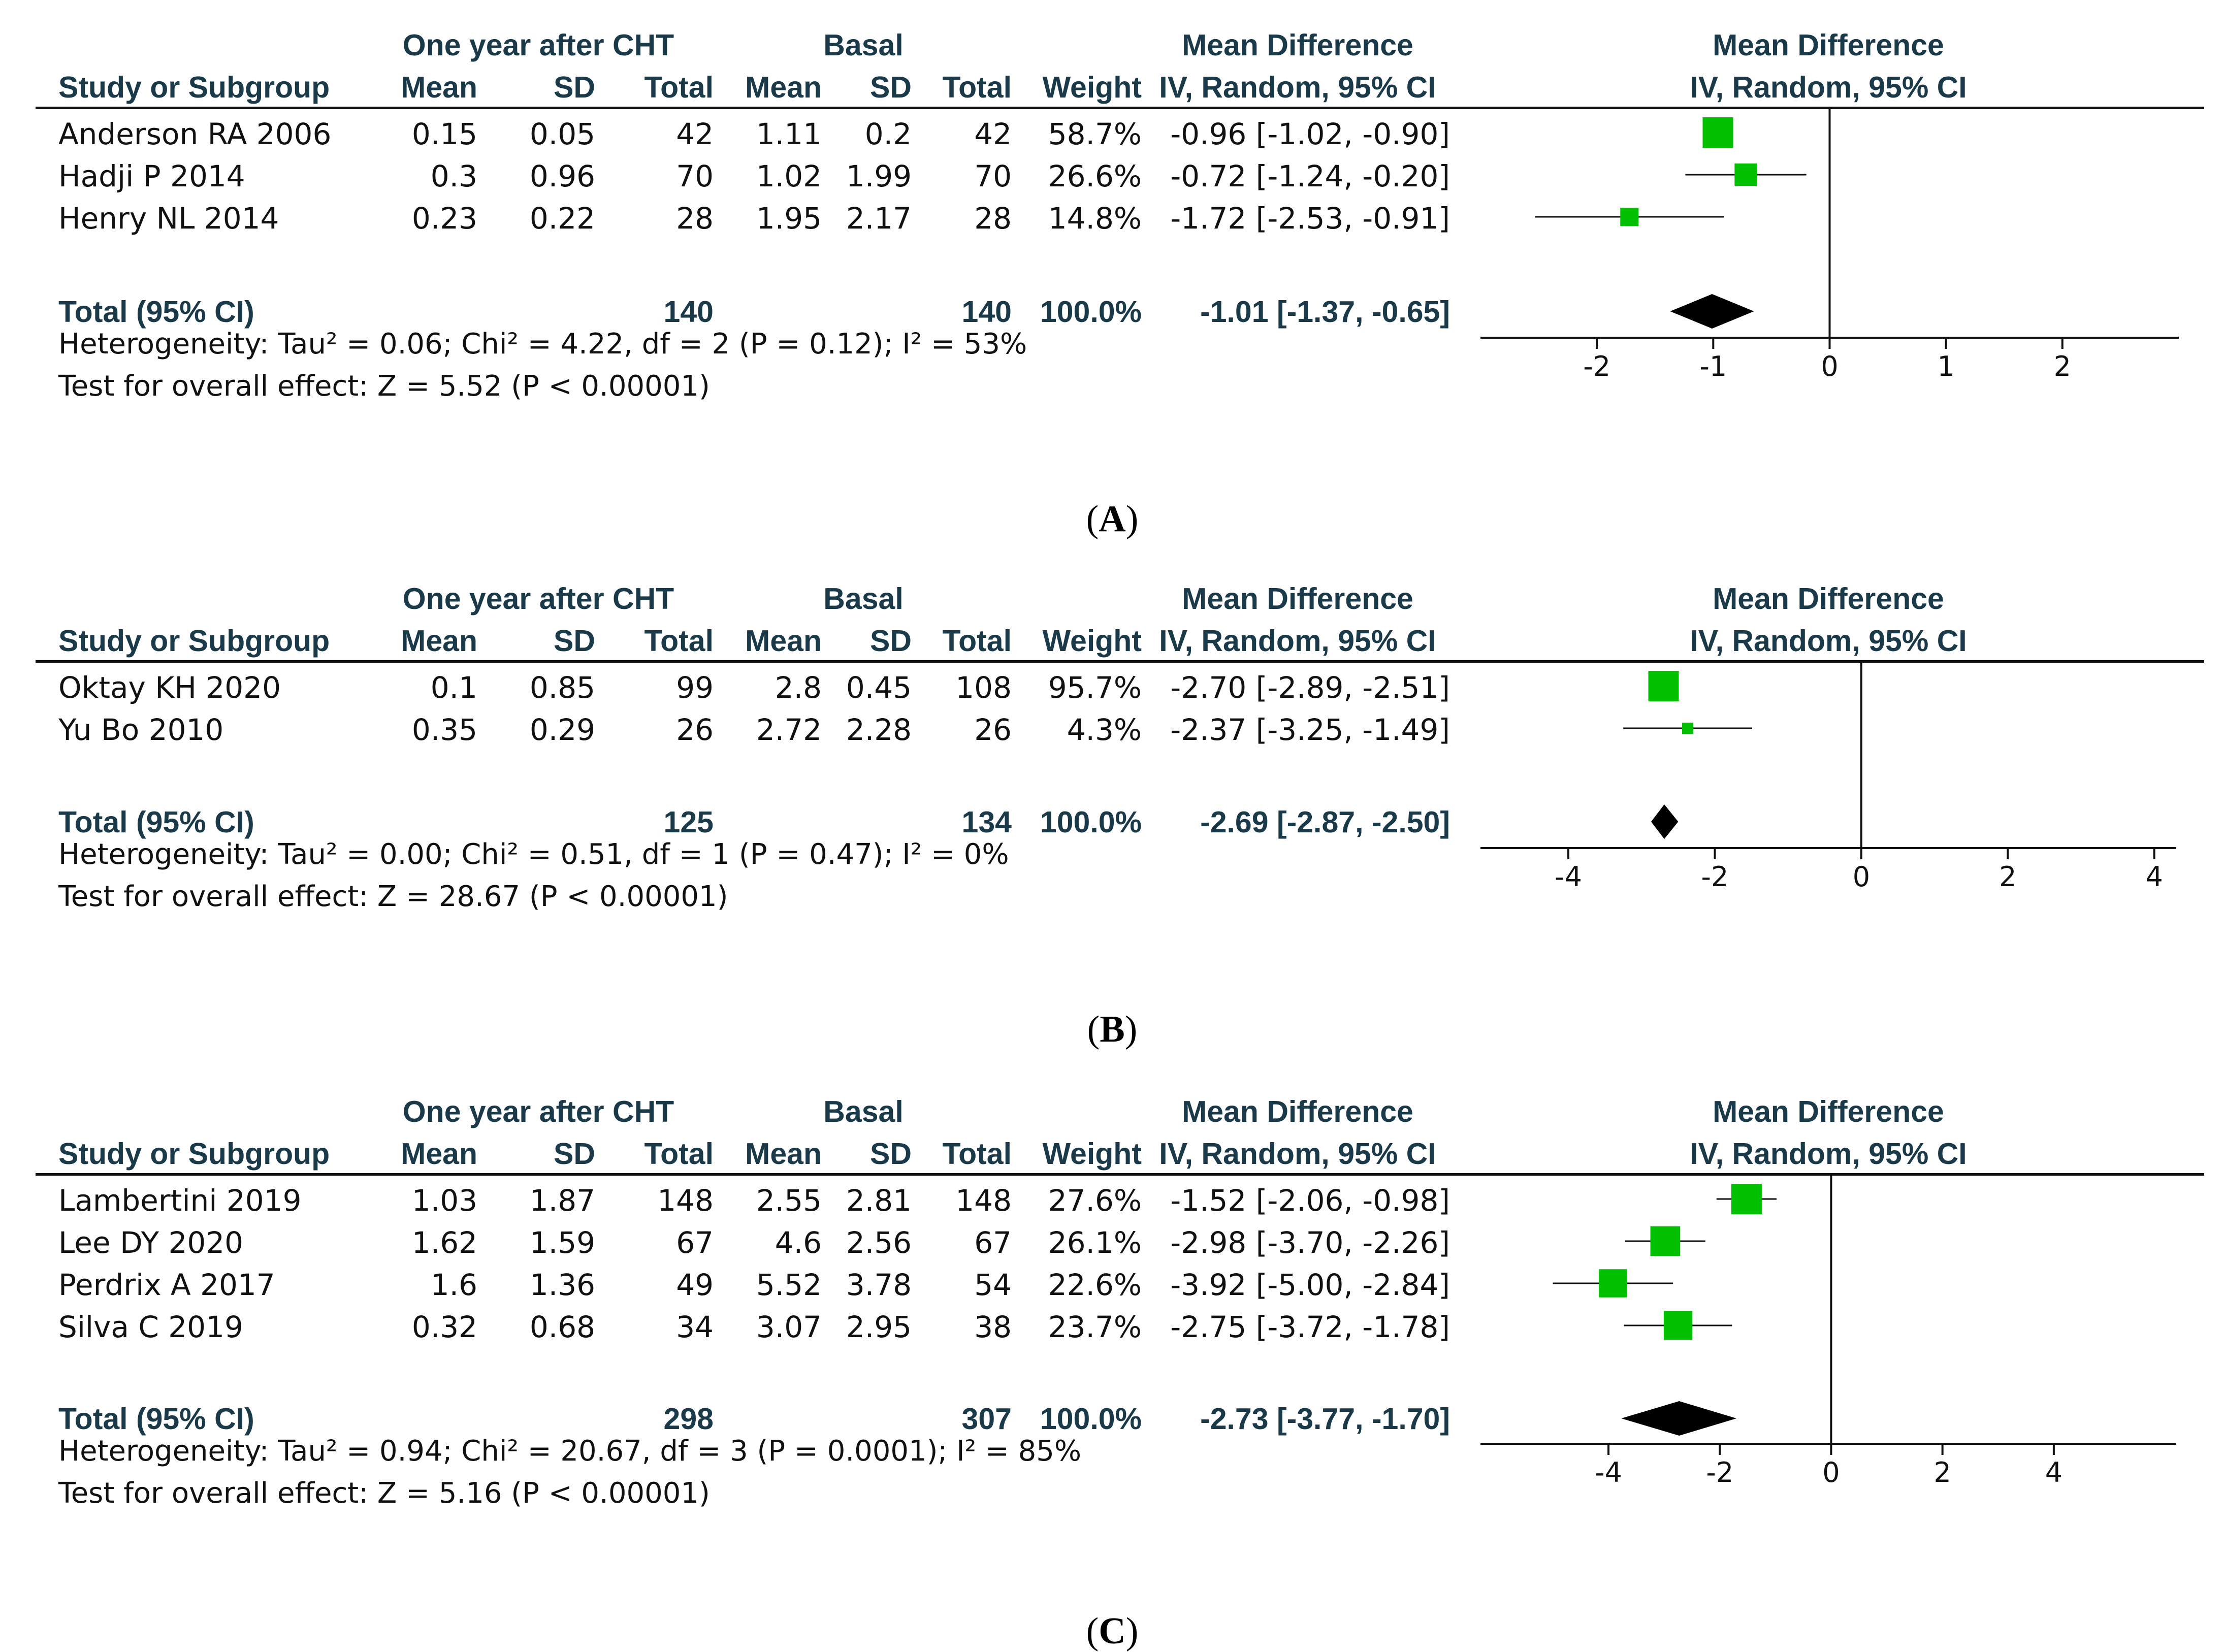 The height and width of the screenshot is (1652, 2225). I want to click on ci-value: -3.92 [-5.00, -2.84], so click(1310, 1285).